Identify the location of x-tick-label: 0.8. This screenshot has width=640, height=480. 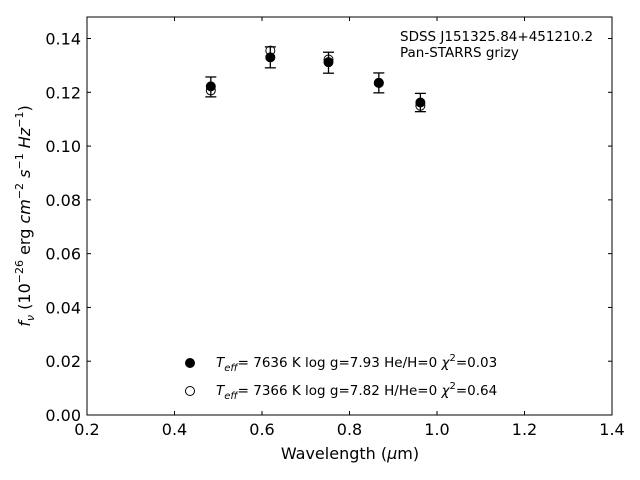
(349, 429).